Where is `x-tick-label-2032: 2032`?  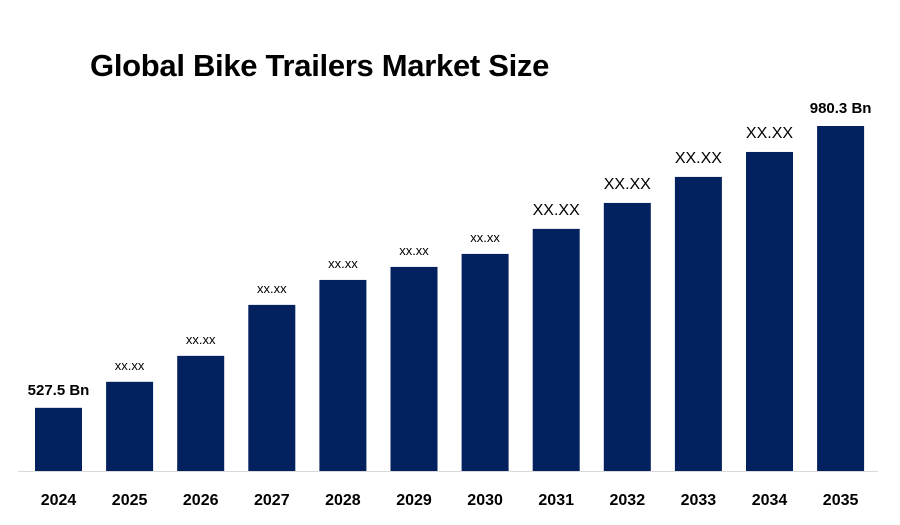
x-tick-label-2032: 2032 is located at coordinates (628, 500).